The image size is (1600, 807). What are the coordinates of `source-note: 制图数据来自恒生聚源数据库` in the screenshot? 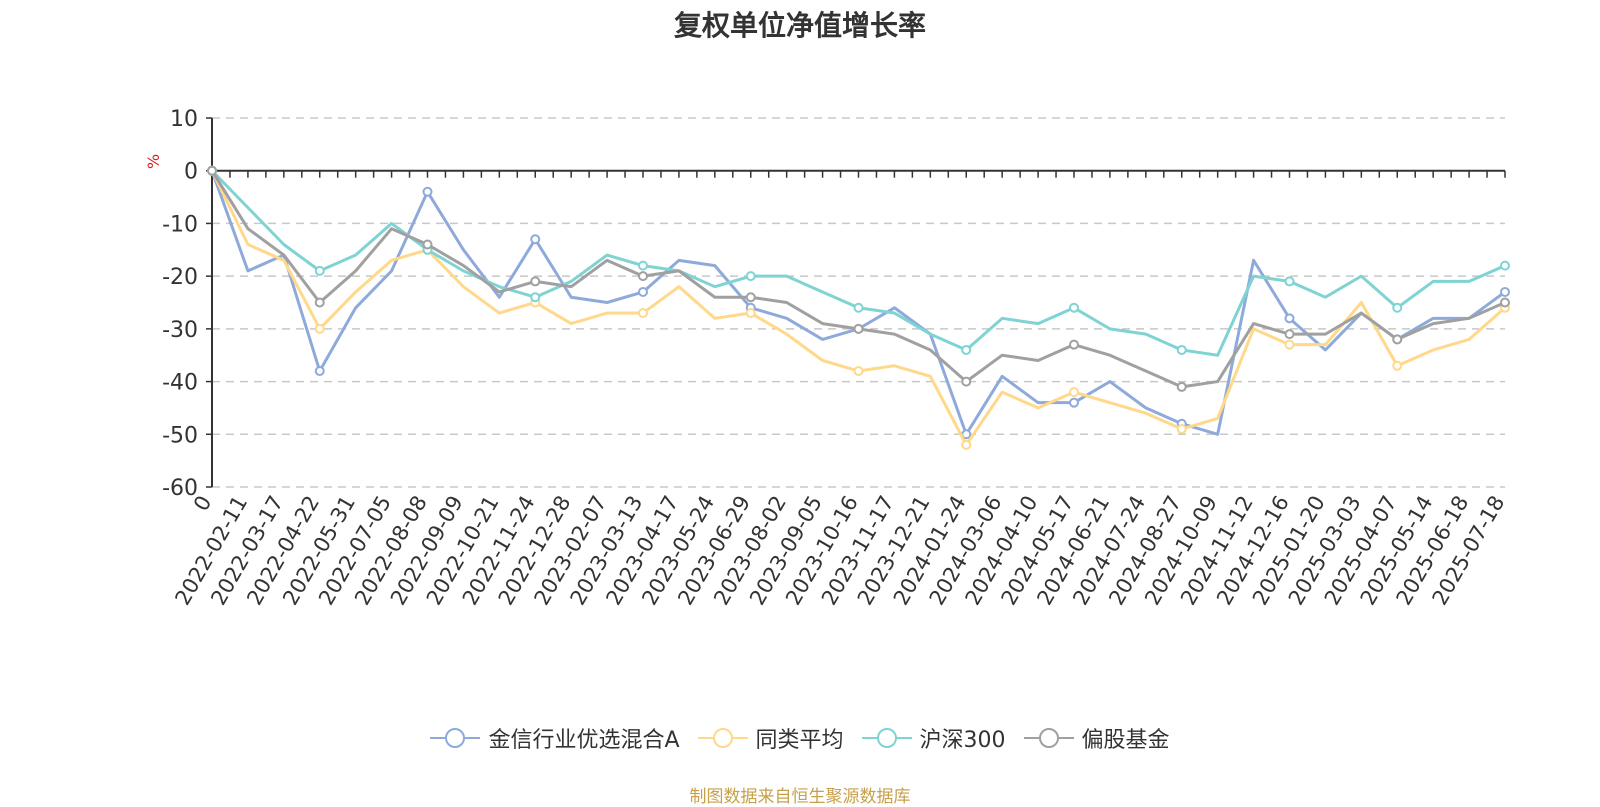 It's located at (800, 797).